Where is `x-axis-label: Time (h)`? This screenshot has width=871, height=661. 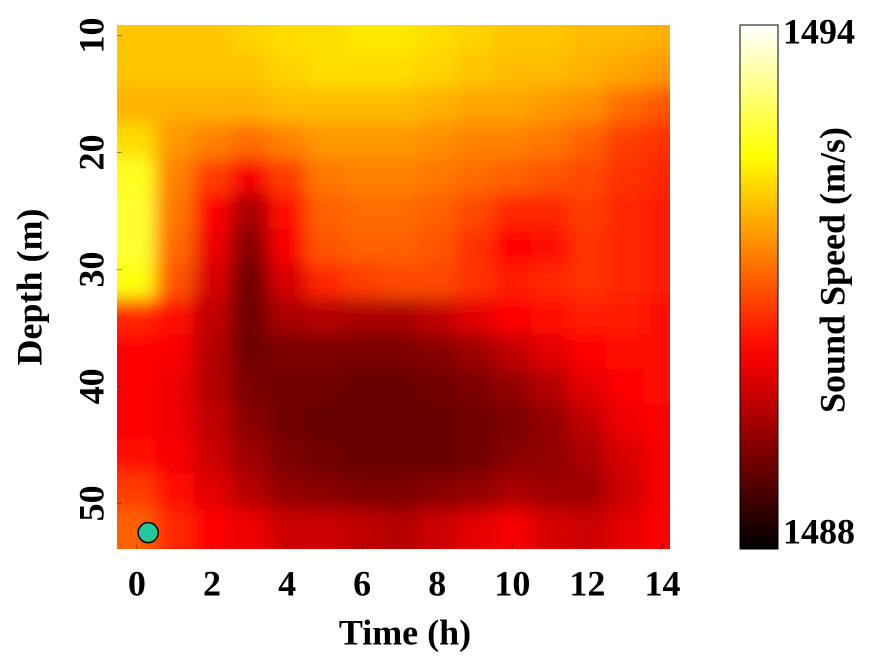
x-axis-label: Time (h) is located at coordinates (405, 632).